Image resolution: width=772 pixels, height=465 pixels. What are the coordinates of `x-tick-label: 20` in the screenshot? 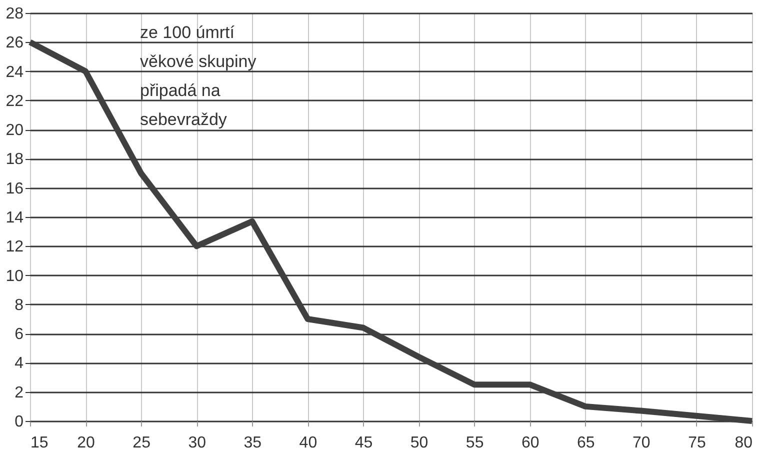 It's located at (86, 443).